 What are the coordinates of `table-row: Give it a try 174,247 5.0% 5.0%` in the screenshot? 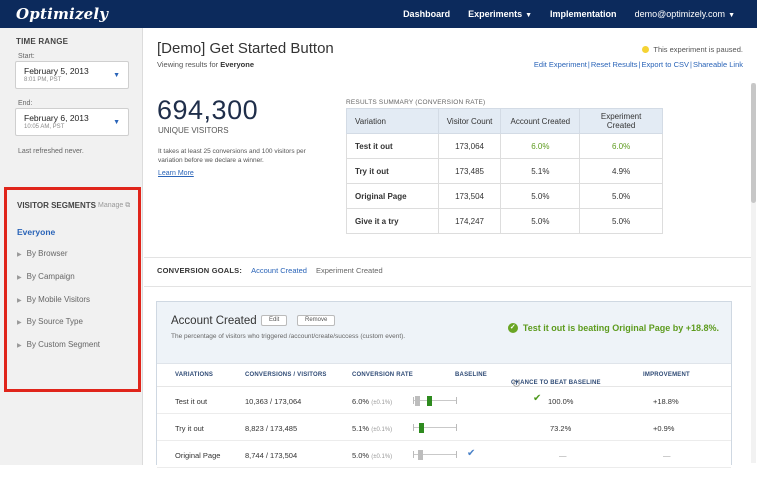 It's located at (504, 221).